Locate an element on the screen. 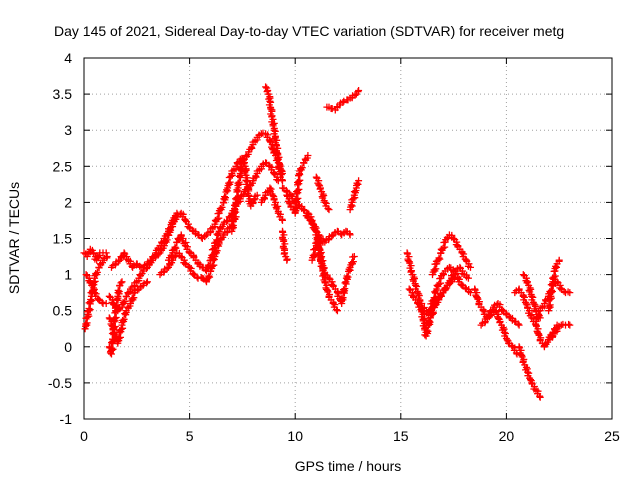  y-tick-label: 2.5 is located at coordinates (63, 166).